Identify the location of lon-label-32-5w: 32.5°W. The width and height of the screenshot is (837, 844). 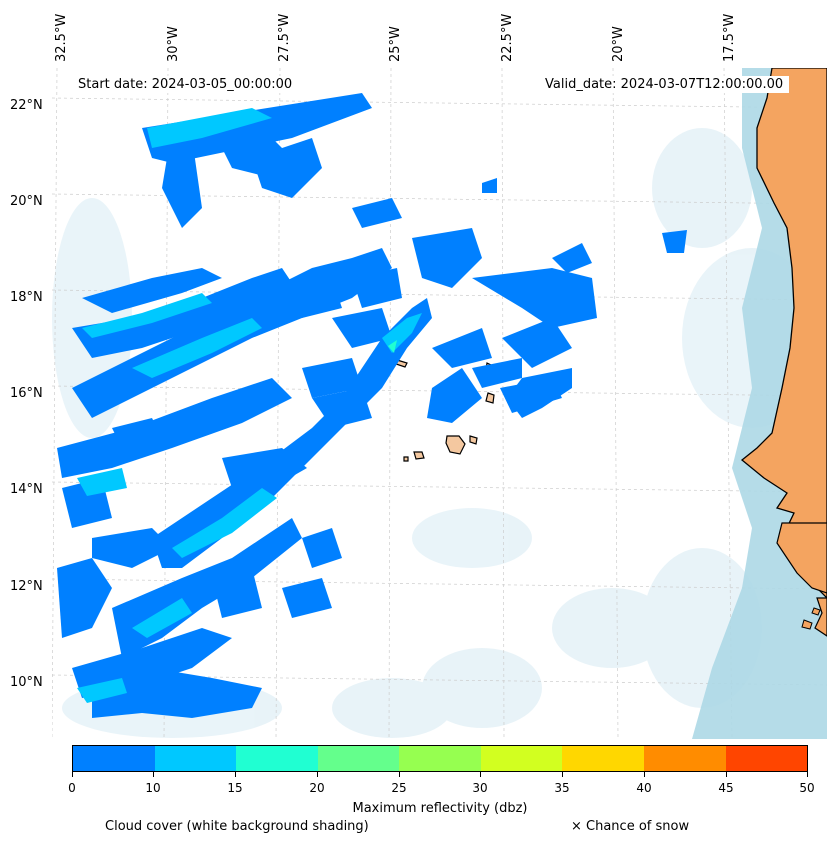
(61, 37).